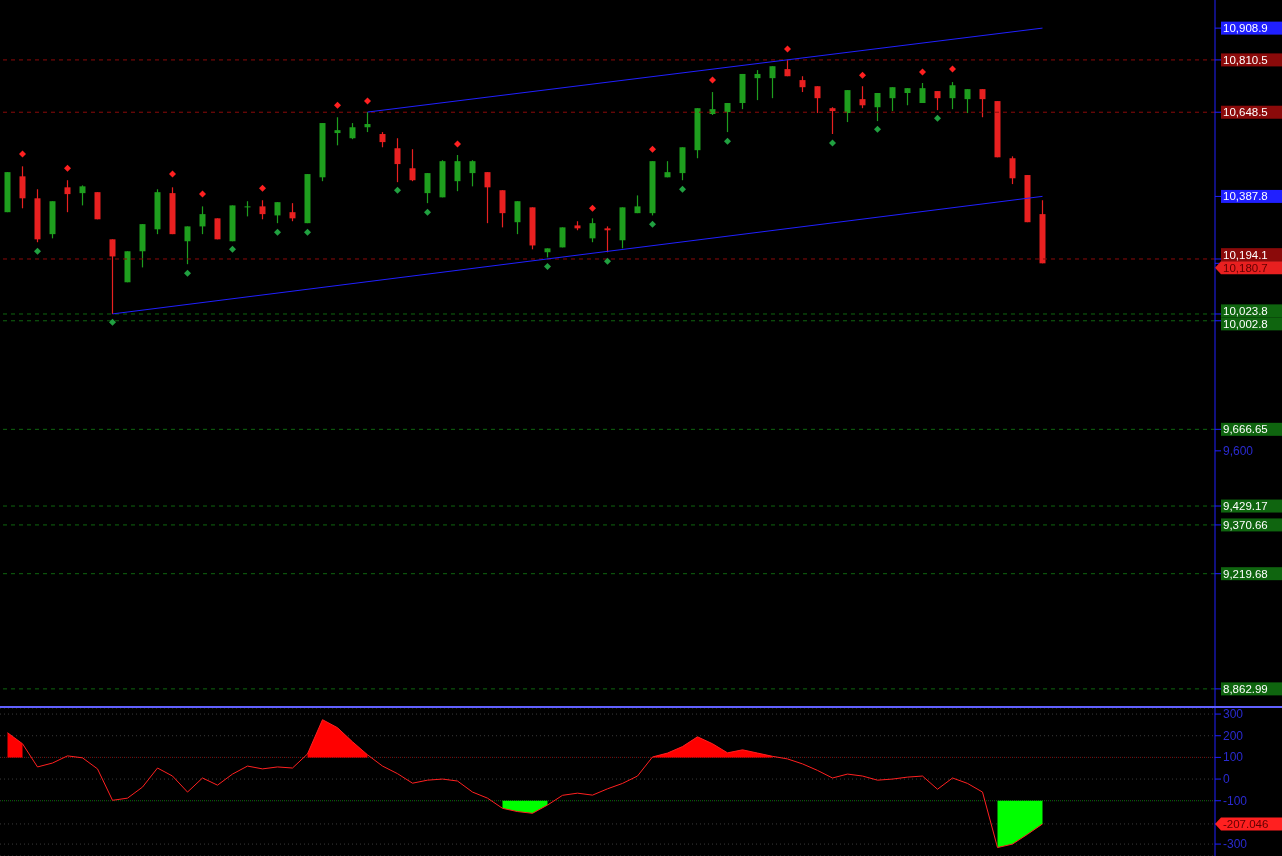  What do you see at coordinates (1245, 688) in the screenshot?
I see `y-tick-label: 8,862.99` at bounding box center [1245, 688].